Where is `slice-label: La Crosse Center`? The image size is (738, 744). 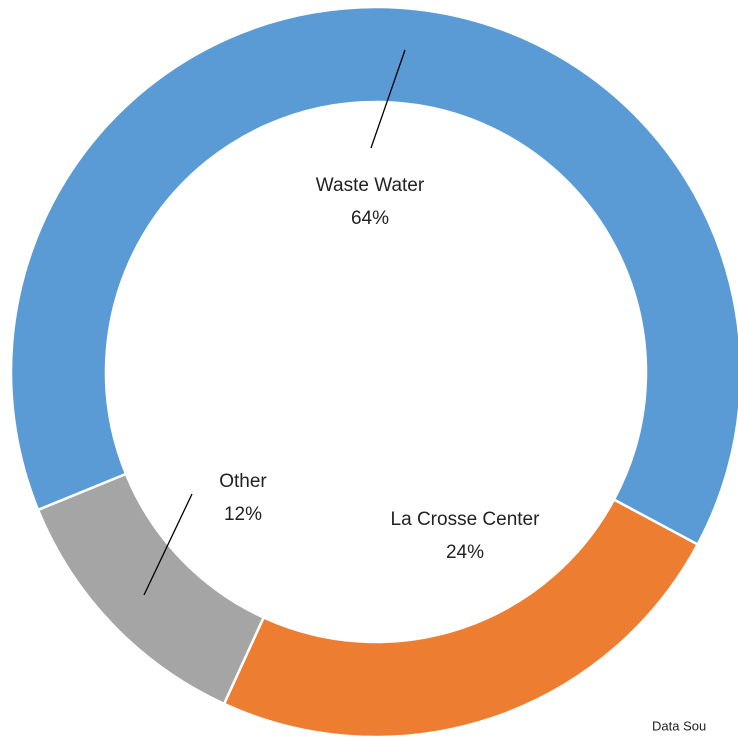 slice-label: La Crosse Center is located at coordinates (466, 519).